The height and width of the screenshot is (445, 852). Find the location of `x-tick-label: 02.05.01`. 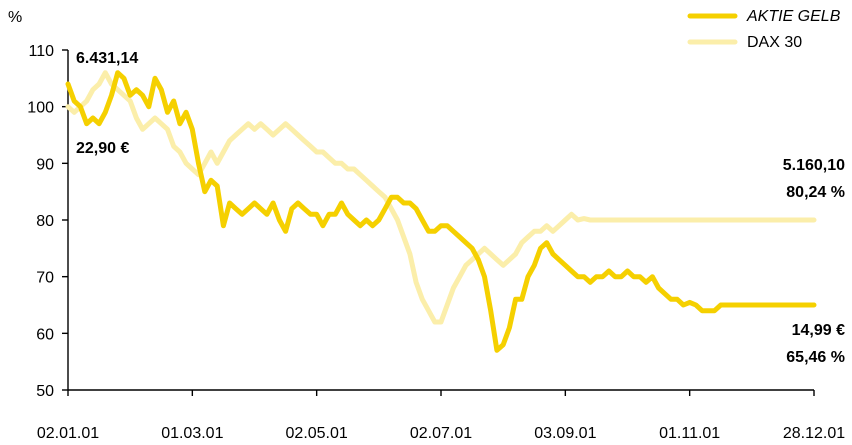

x-tick-label: 02.05.01 is located at coordinates (317, 433).